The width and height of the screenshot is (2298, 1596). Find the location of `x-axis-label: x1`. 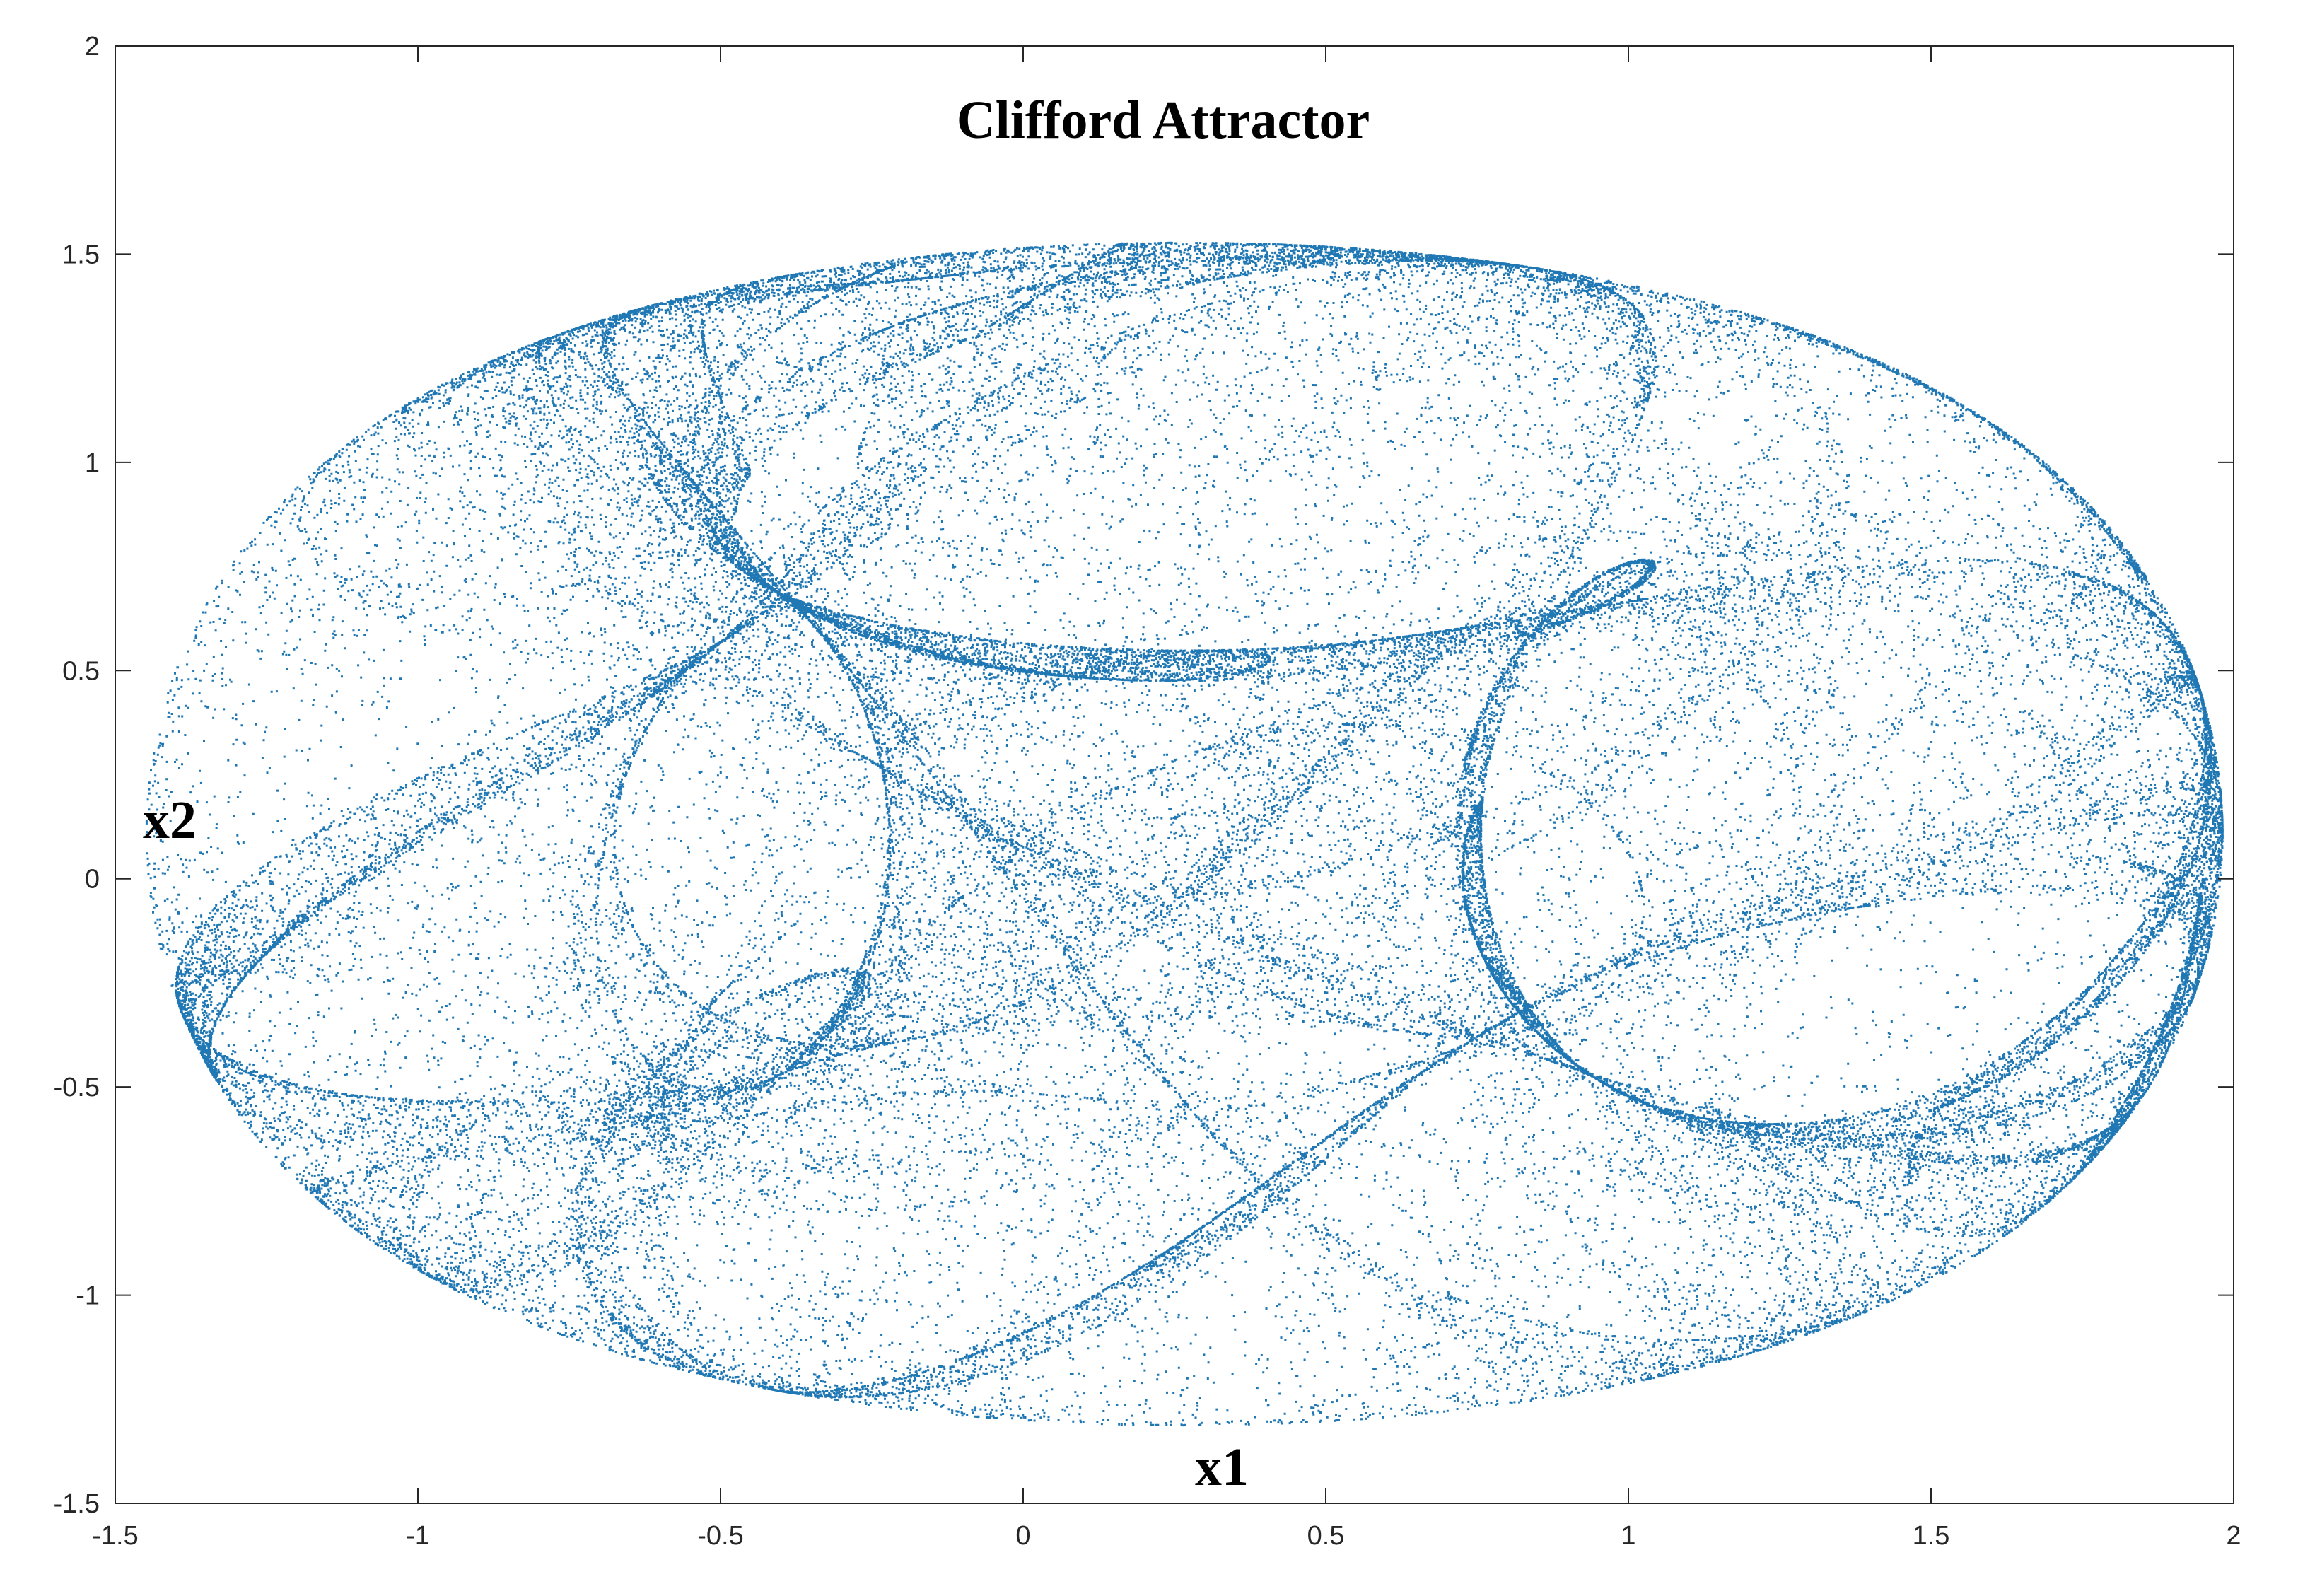

x-axis-label: x1 is located at coordinates (1222, 1467).